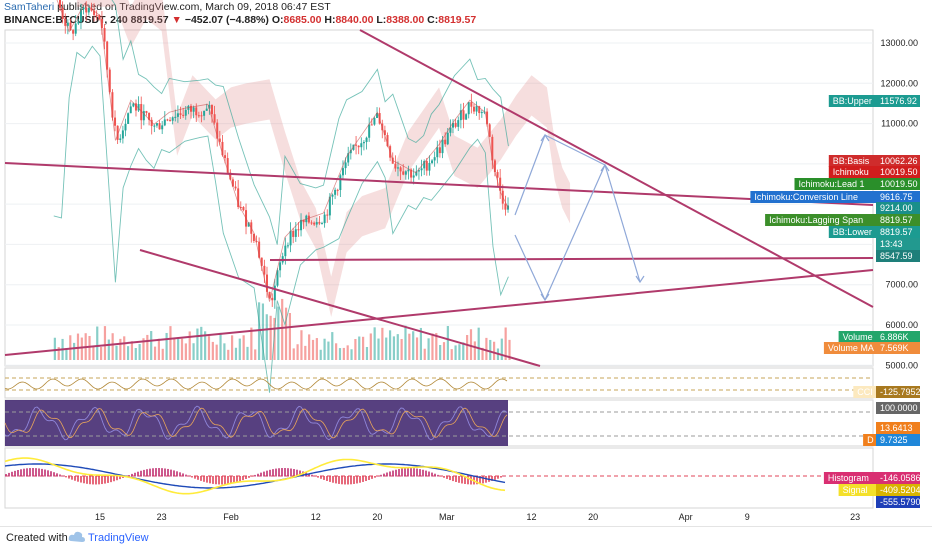 The image size is (932, 551). Describe the element at coordinates (377, 517) in the screenshot. I see `x-tick-label: 20` at that location.